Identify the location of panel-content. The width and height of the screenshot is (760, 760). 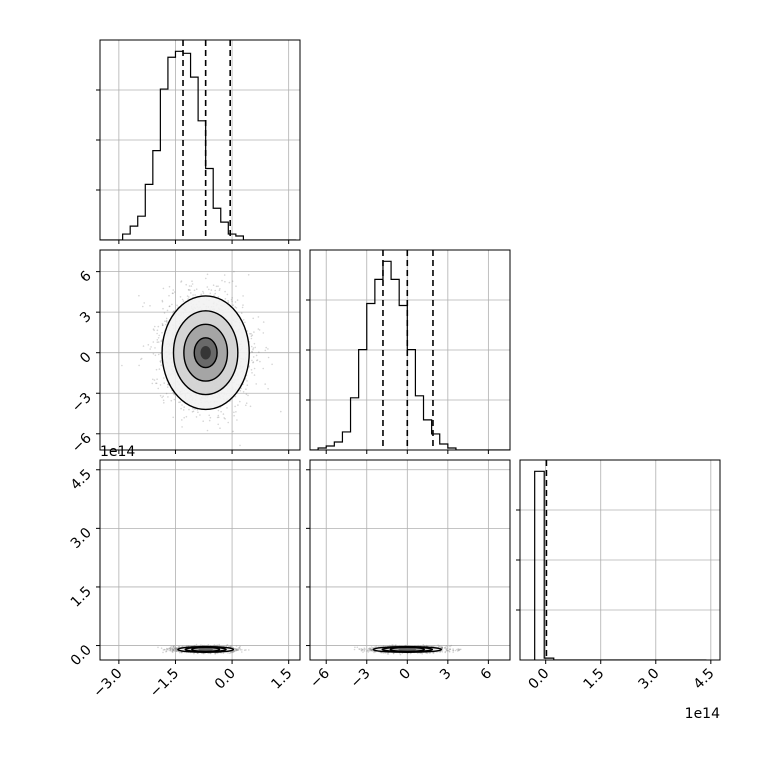
(200, 560).